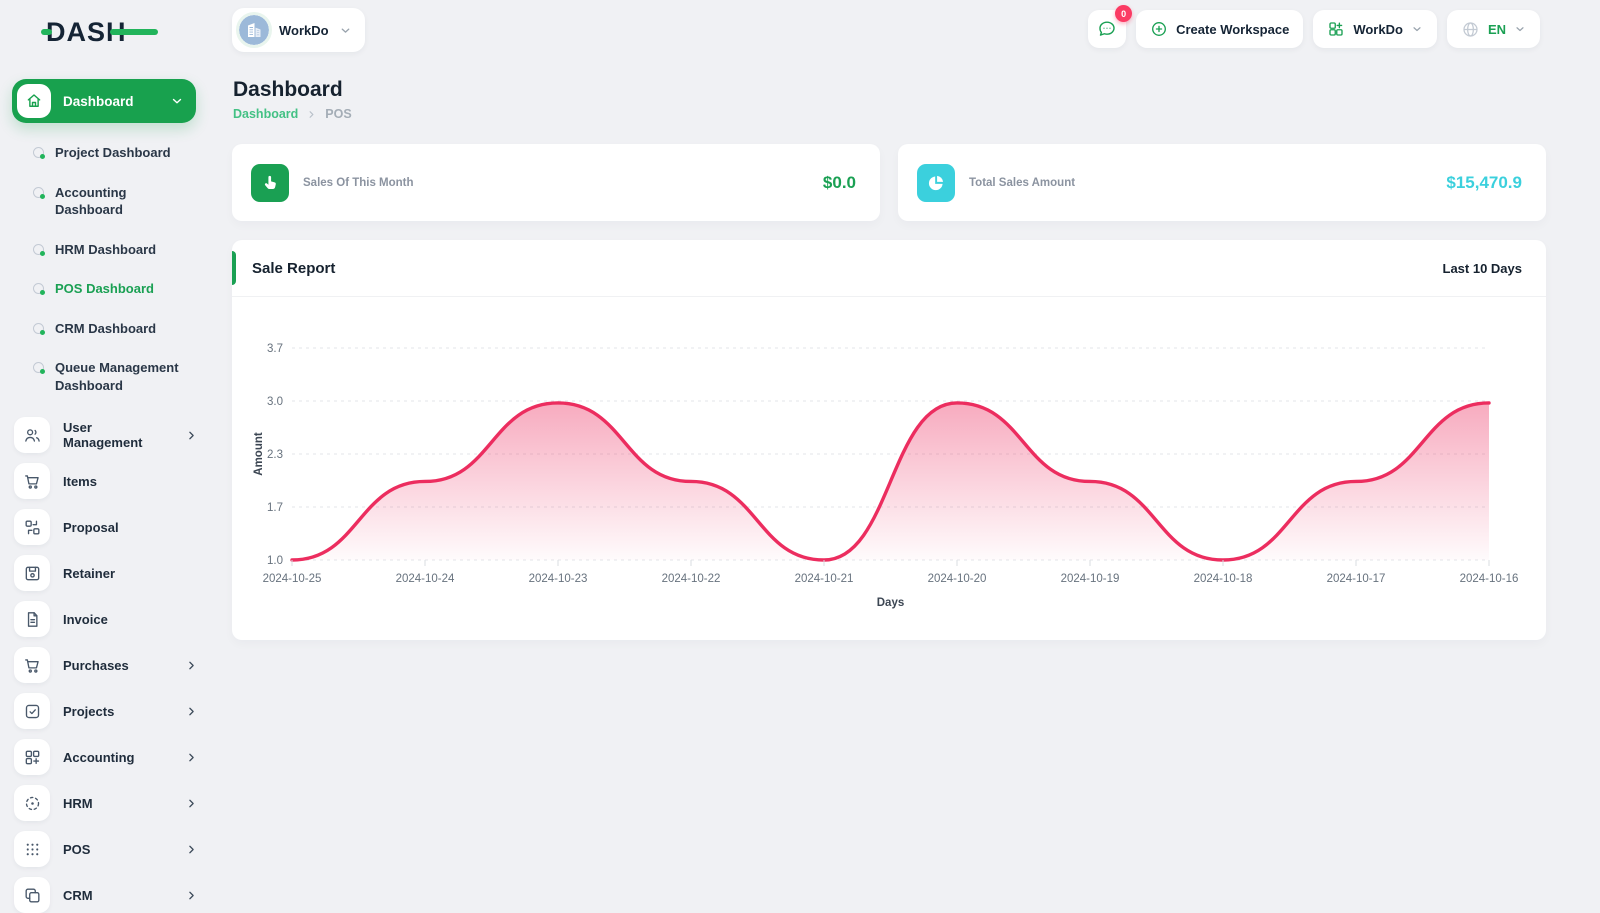 This screenshot has height=913, width=1600. Describe the element at coordinates (266, 114) in the screenshot. I see `breadcrumb-link-dashboard: Dashboard` at that location.